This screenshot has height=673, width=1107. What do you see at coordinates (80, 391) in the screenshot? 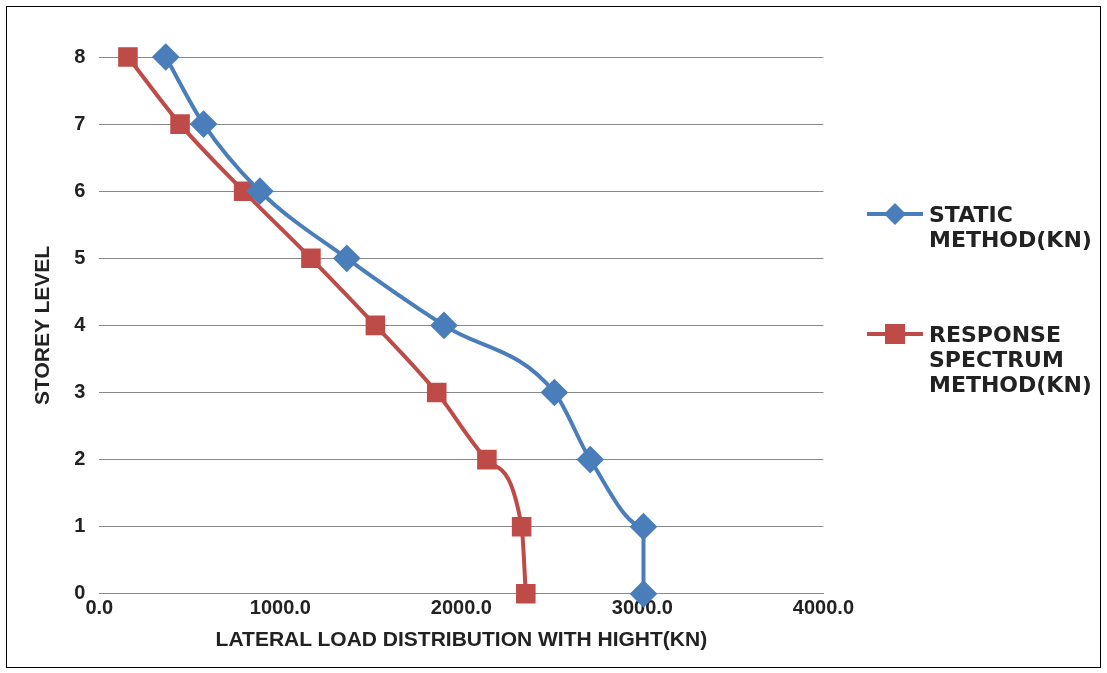
I see `y-tick-label: 3` at bounding box center [80, 391].